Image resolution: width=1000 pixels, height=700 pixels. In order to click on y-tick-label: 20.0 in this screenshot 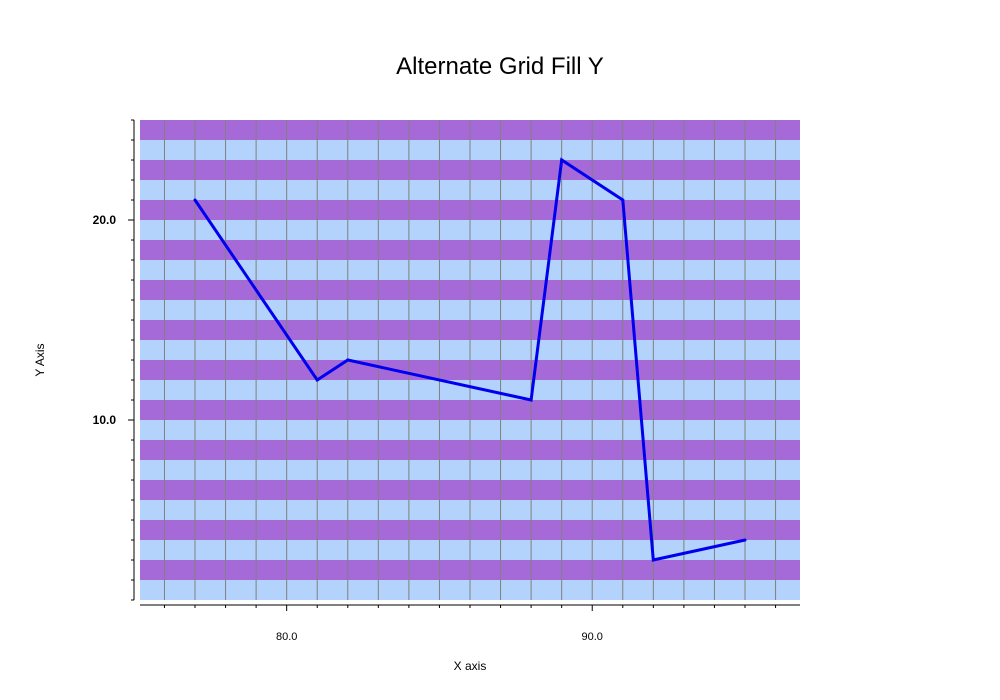, I will do `click(105, 220)`.